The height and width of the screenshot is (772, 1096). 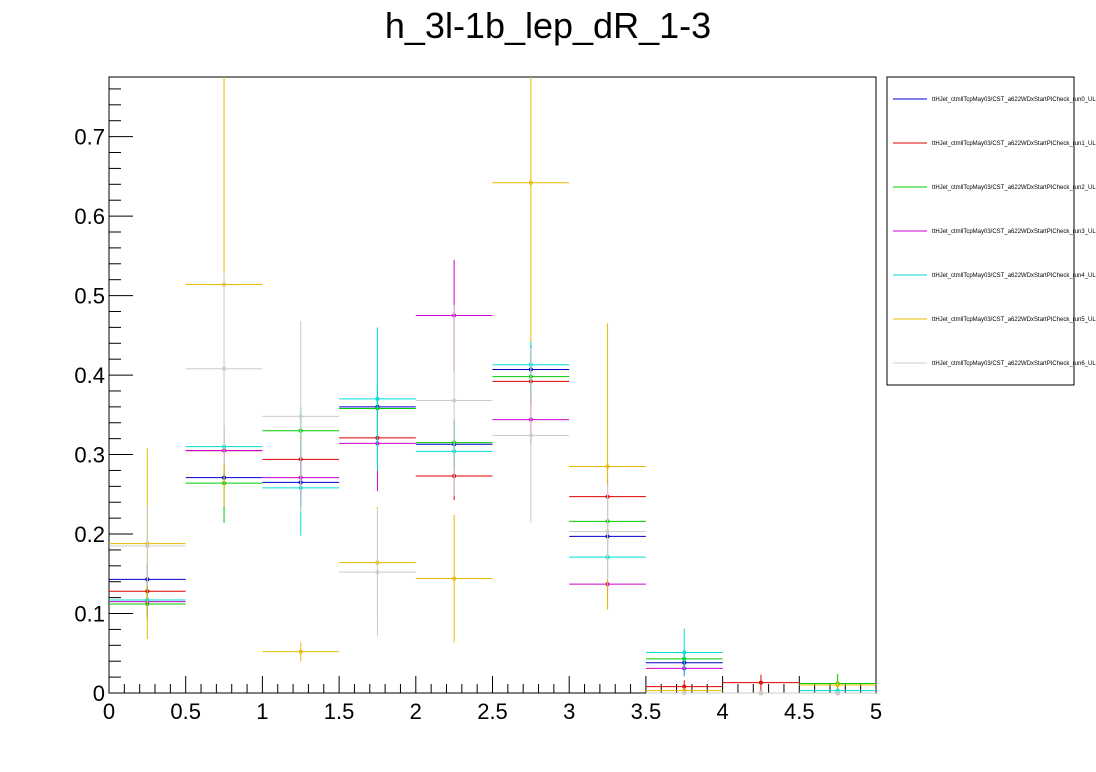 I want to click on x-tick-label: 3.5, so click(x=646, y=711).